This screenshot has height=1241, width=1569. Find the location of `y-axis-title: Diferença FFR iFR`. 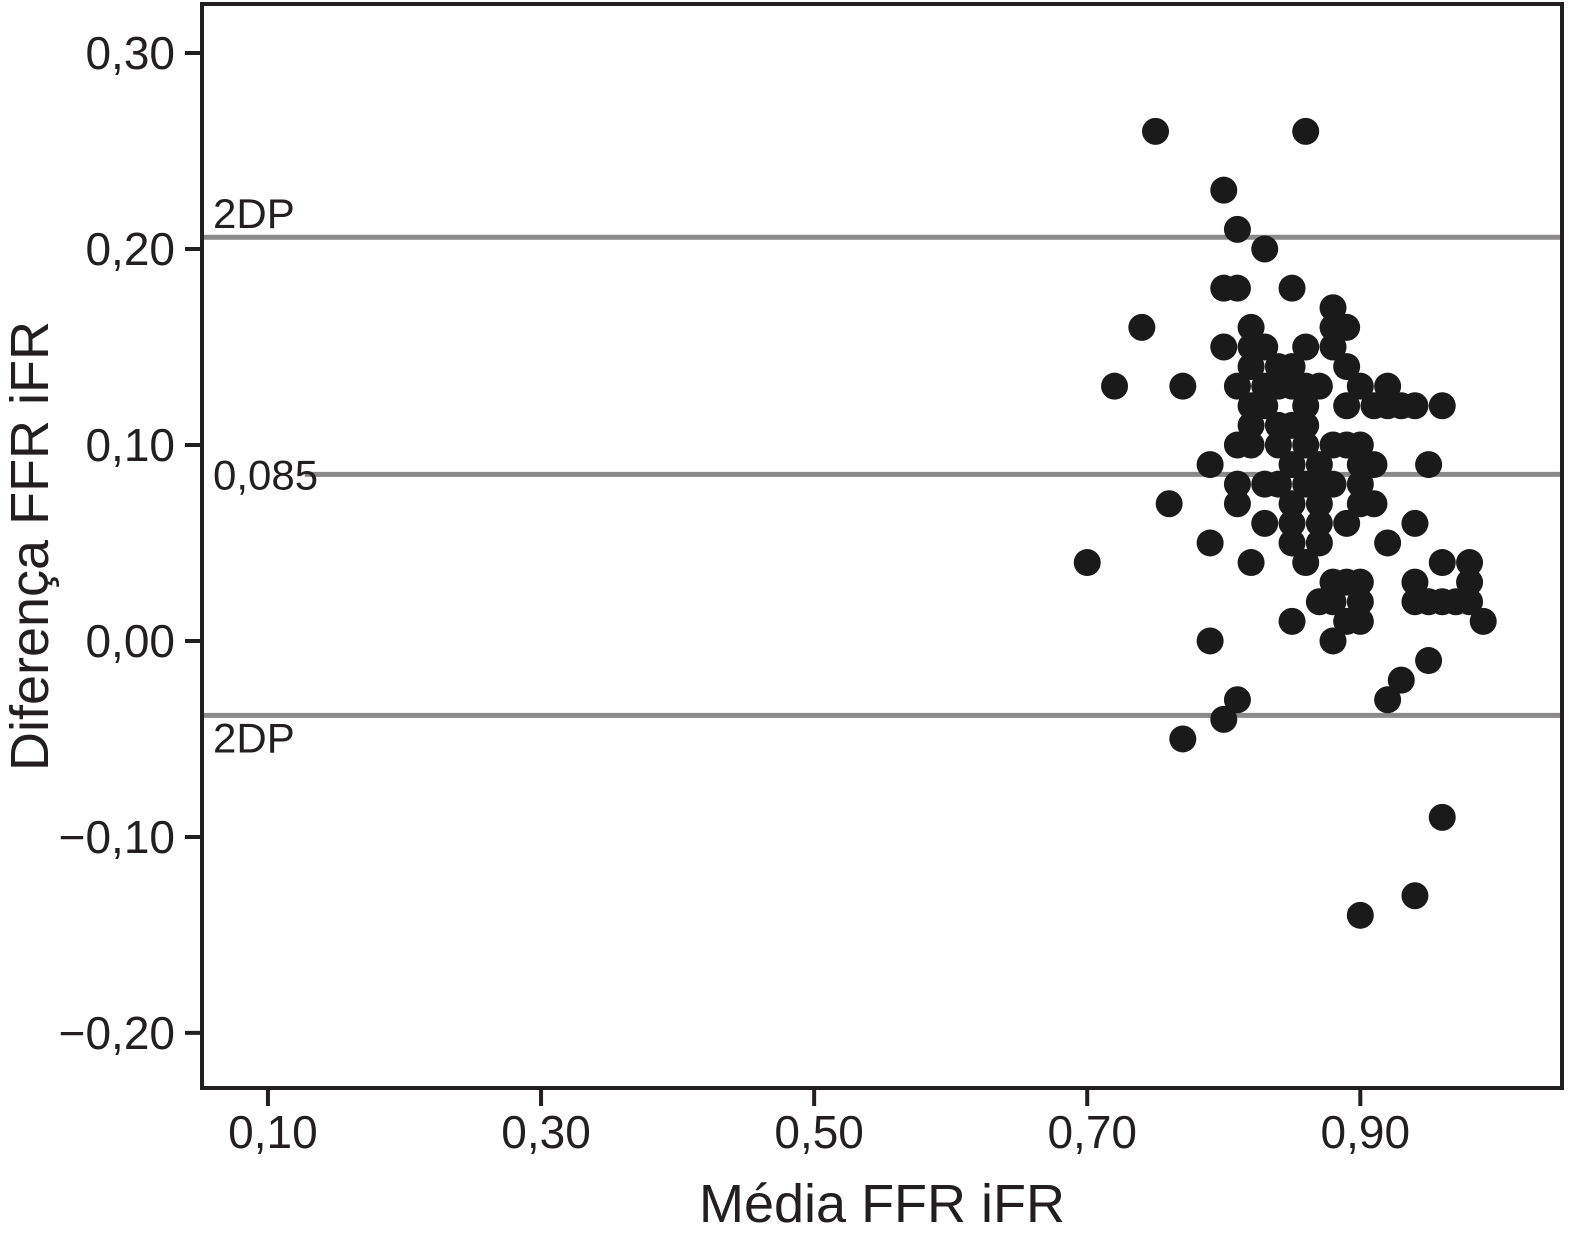

y-axis-title: Diferença FFR iFR is located at coordinates (30, 546).